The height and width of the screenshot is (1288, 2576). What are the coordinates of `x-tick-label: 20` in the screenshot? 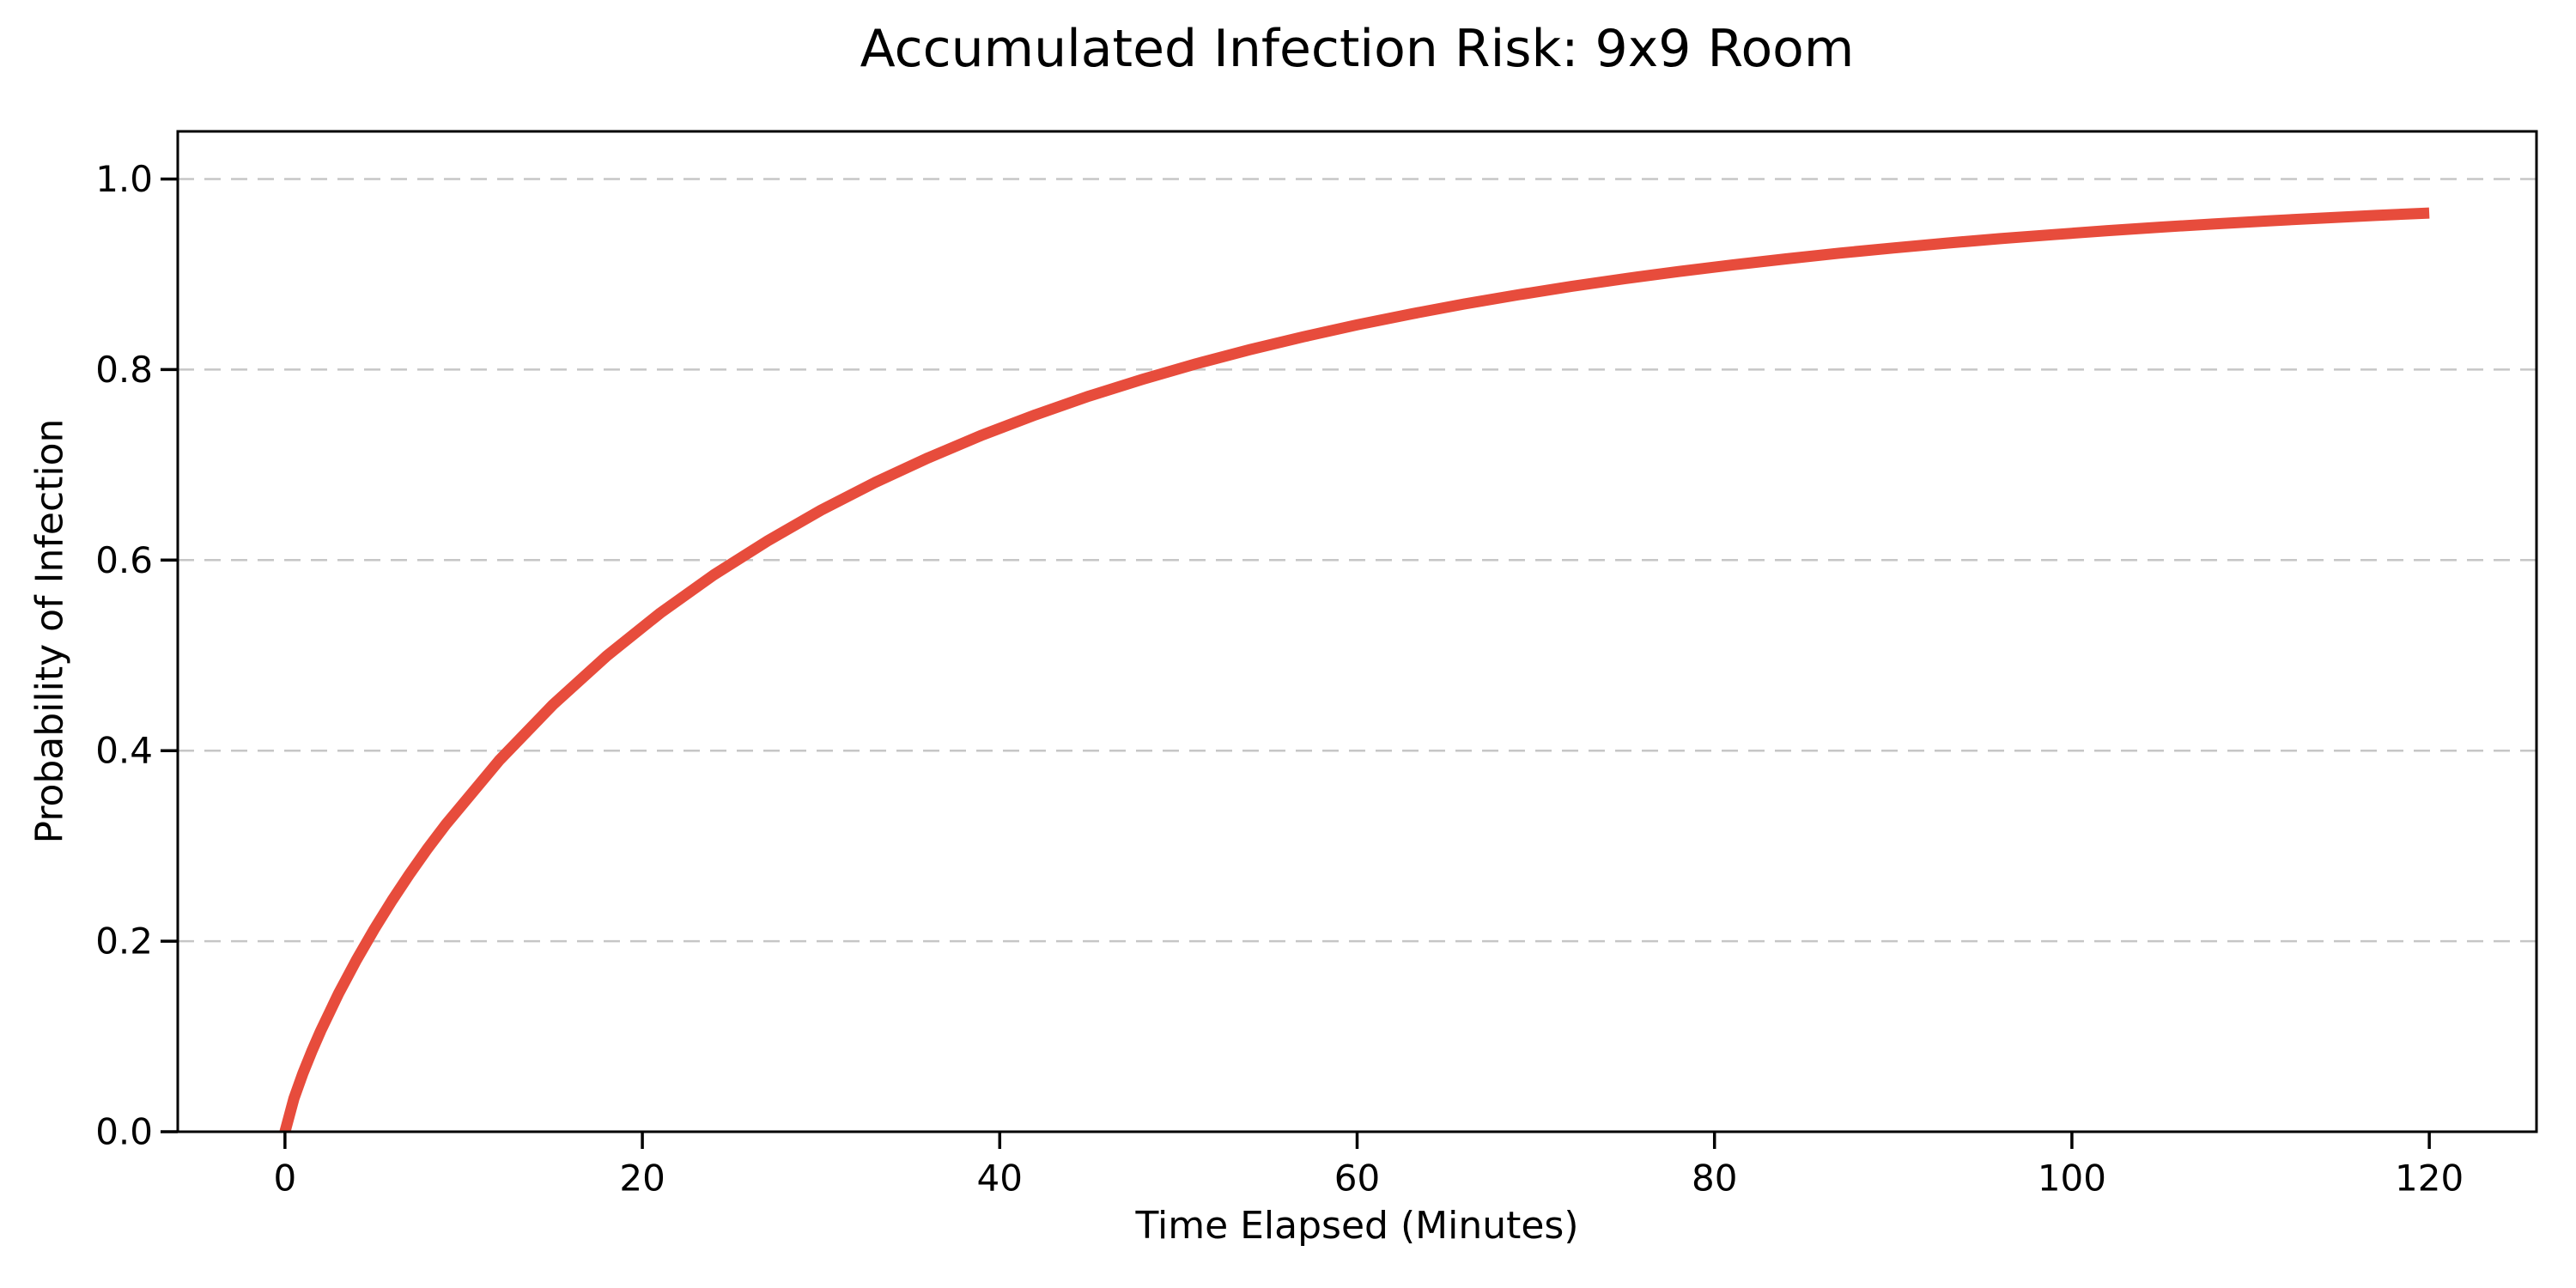 It's located at (642, 1178).